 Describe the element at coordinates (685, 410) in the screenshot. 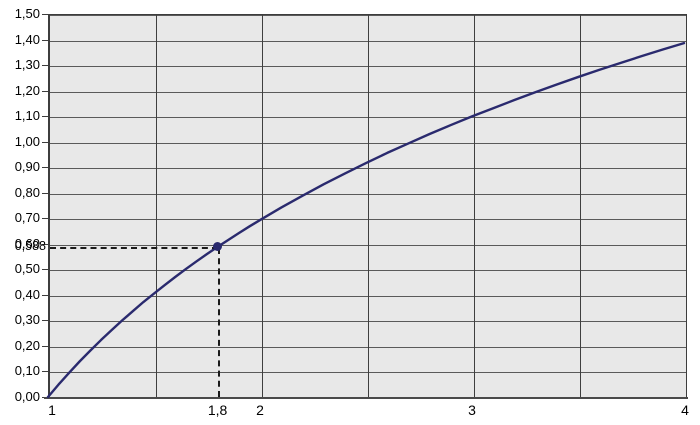

I see `x-axis-tick-label: 4` at that location.